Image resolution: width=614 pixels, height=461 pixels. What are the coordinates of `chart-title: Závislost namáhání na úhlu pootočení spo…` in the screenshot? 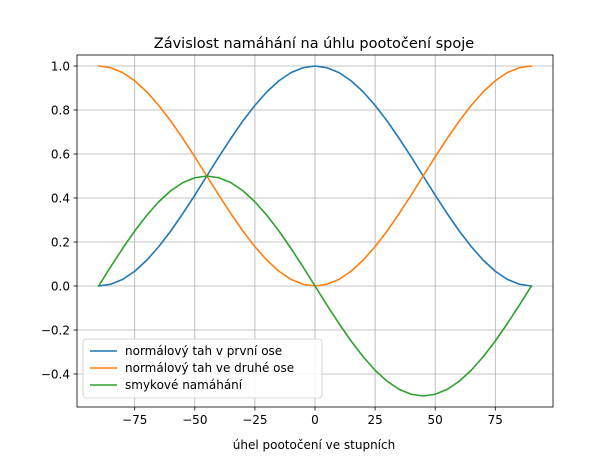 It's located at (314, 44).